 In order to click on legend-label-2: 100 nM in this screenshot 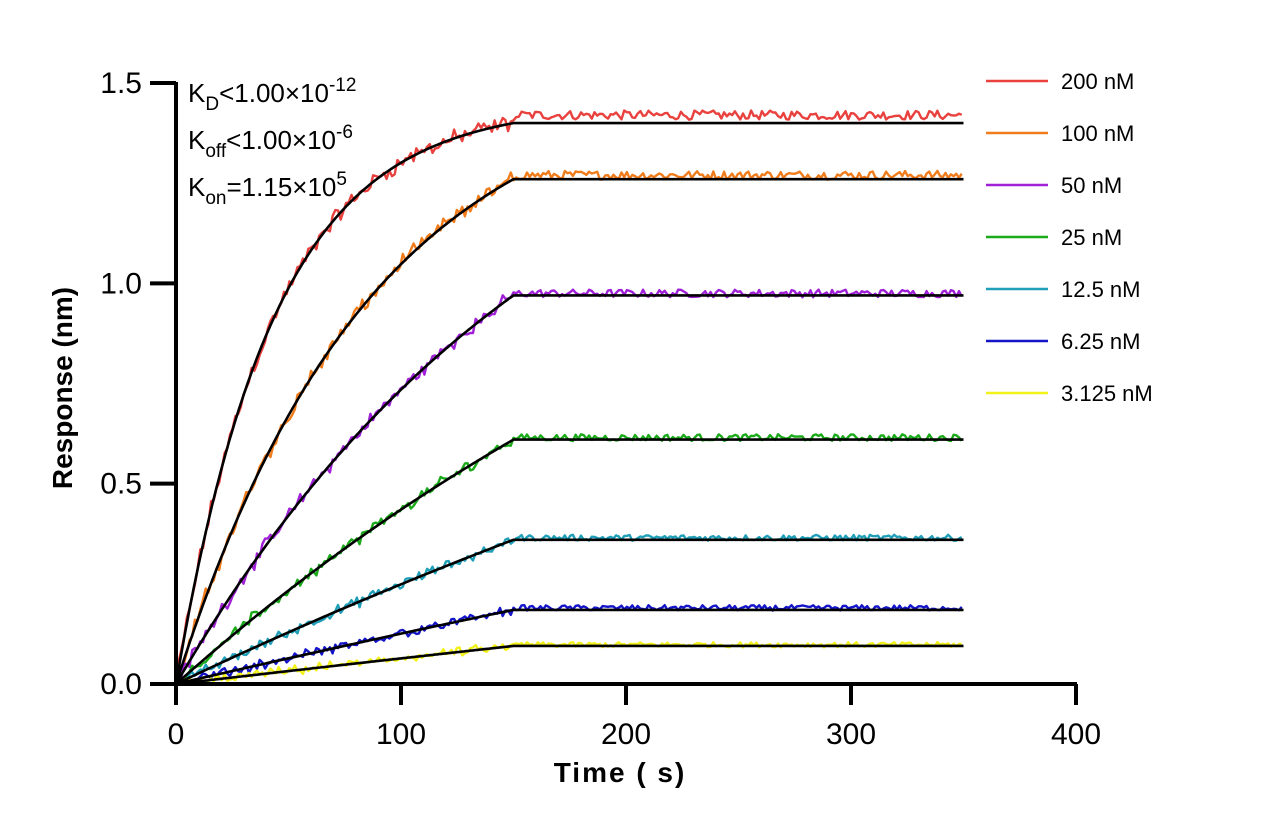, I will do `click(1097, 133)`.